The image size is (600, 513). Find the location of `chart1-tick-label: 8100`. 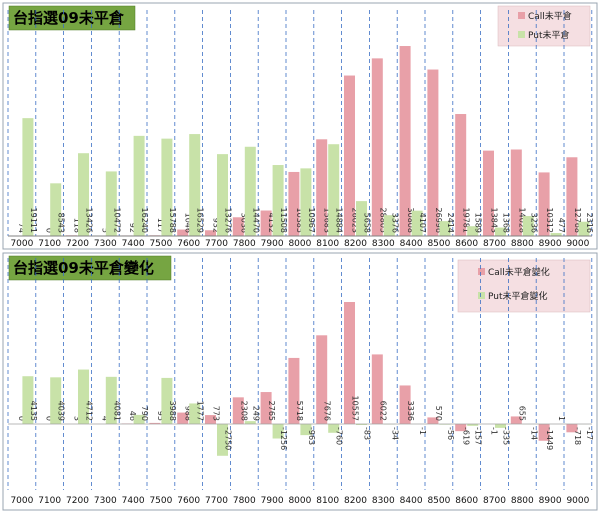

chart1-tick-label: 8100 is located at coordinates (327, 244).